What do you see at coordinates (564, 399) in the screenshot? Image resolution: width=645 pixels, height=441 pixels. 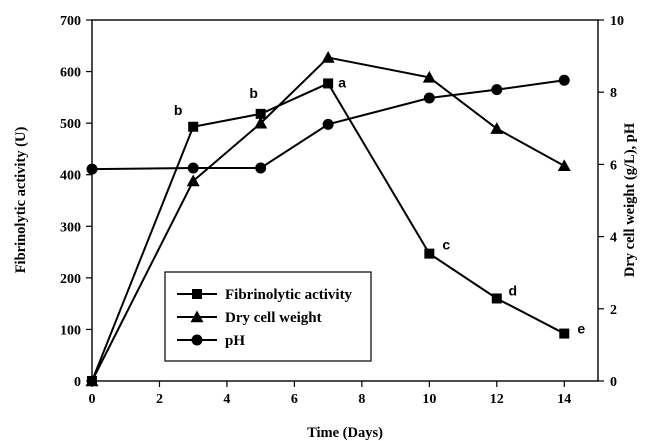 I see `x-tick-label: 14` at bounding box center [564, 399].